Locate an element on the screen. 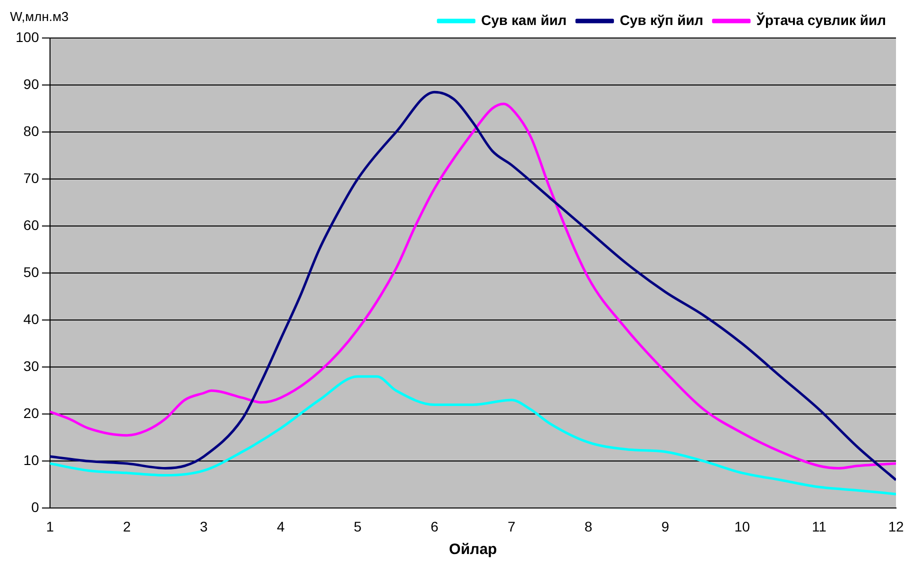  y-tick-label: 0 is located at coordinates (35, 507).